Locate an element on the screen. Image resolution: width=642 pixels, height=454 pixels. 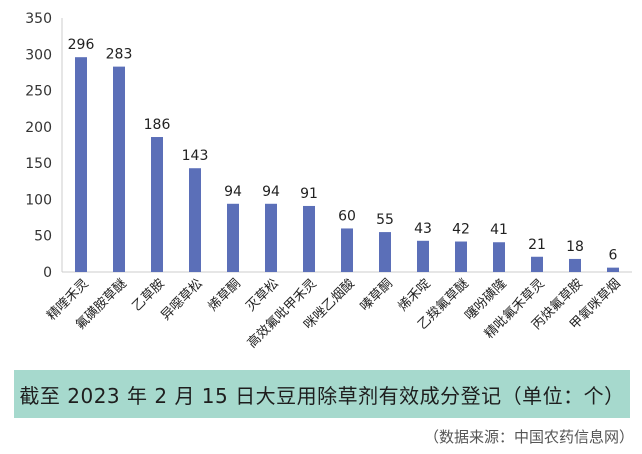
source-note: （数据来源：中国农药信息网） is located at coordinates (528, 437).